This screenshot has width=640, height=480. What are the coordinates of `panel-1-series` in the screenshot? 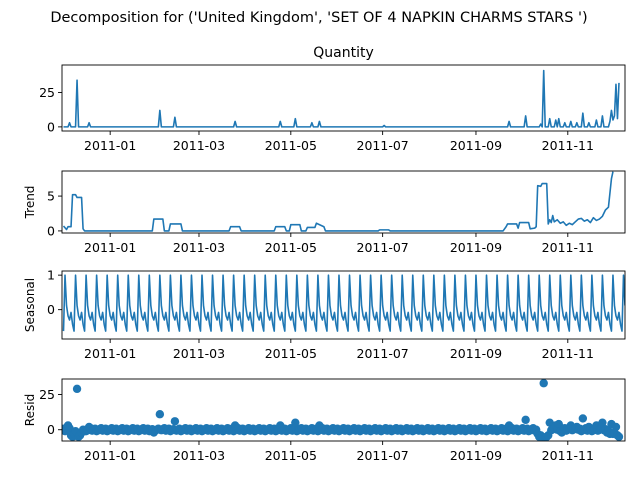 It's located at (341, 98).